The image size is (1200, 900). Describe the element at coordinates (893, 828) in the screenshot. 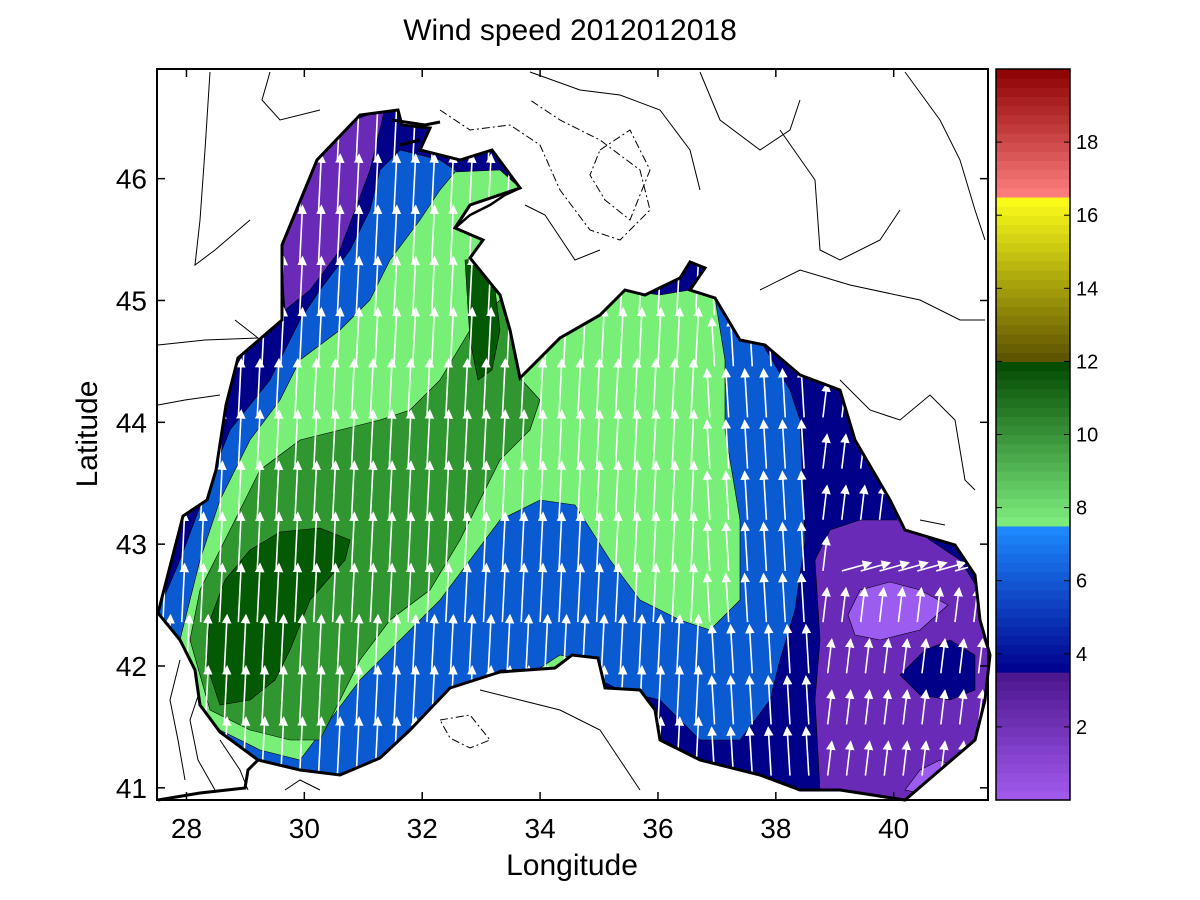

I see `x-tick-label: 40` at that location.